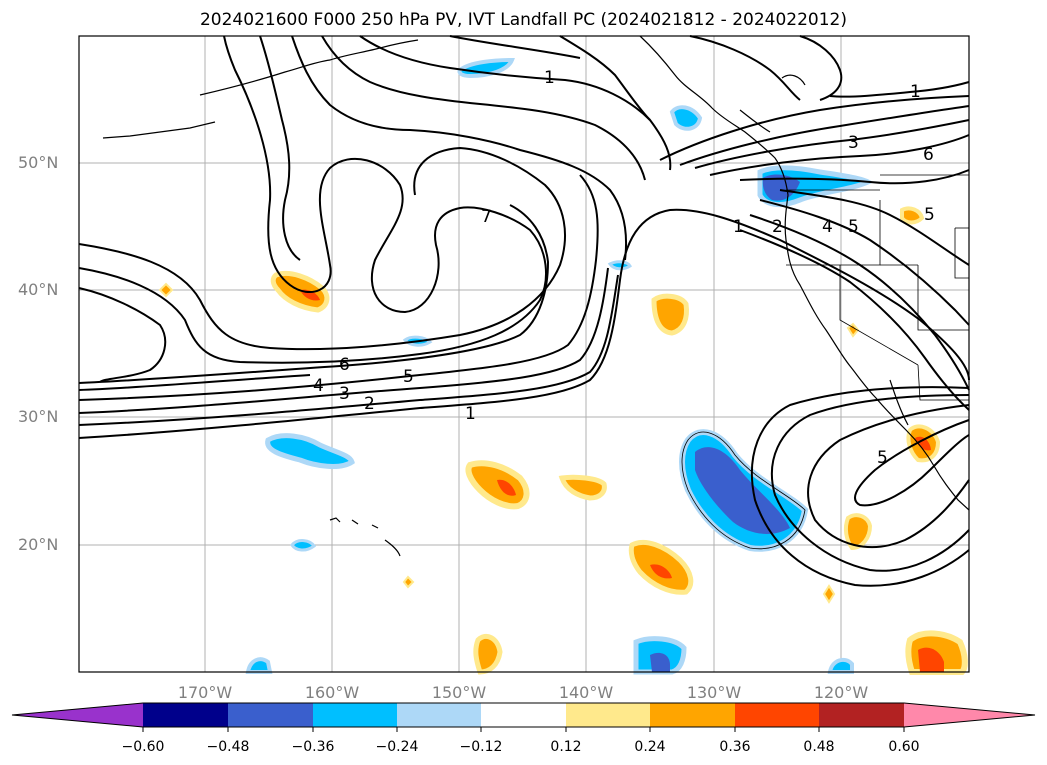 The height and width of the screenshot is (765, 1047). Describe the element at coordinates (38, 162) in the screenshot. I see `lat-label: 50°N` at that location.